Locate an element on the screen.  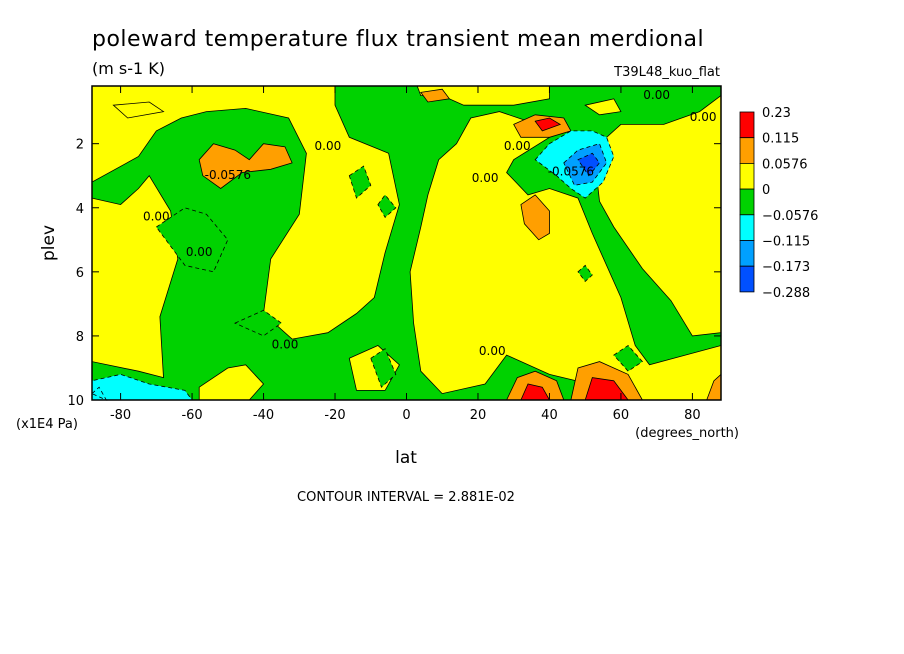
y-tick-label-0: 2 is located at coordinates (80, 145).